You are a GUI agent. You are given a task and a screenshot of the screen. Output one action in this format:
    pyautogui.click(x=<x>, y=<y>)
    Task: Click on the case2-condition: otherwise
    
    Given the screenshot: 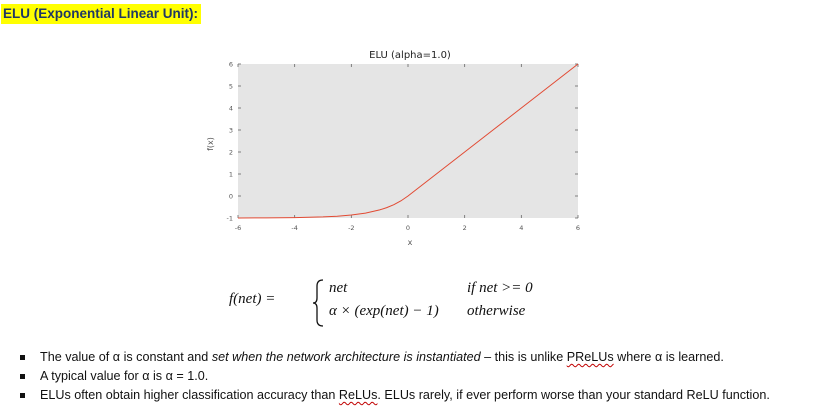 What is the action you would take?
    pyautogui.click(x=496, y=311)
    